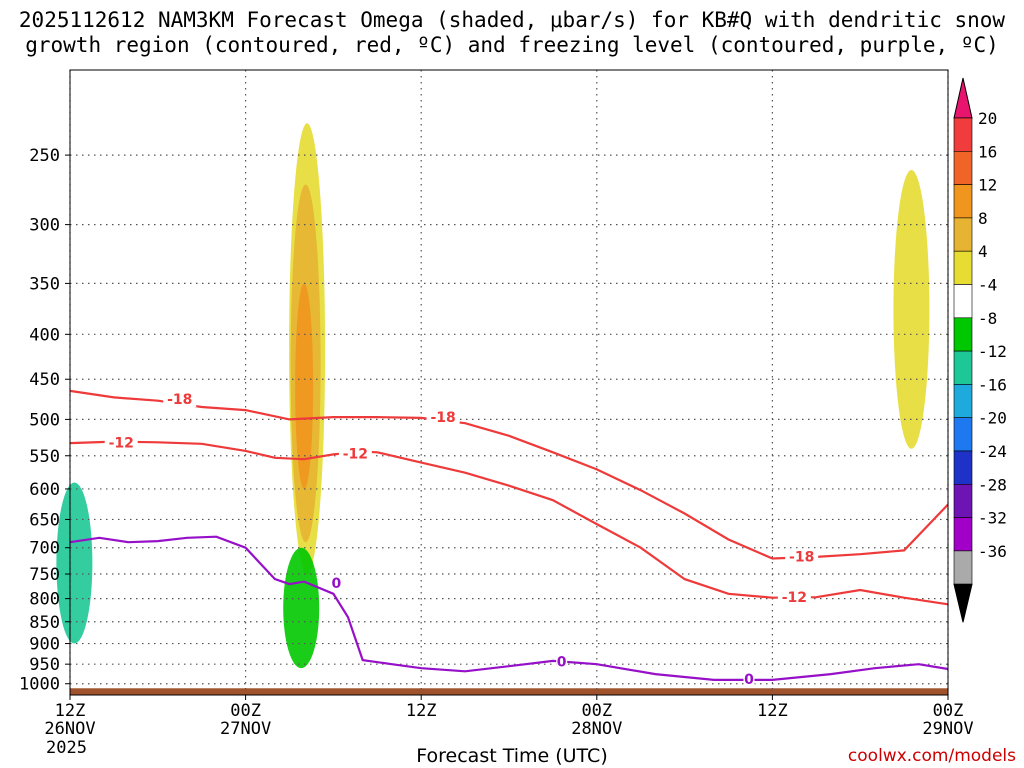 This screenshot has height=768, width=1024. What do you see at coordinates (772, 711) in the screenshot?
I see `x-tick-label-48: 12Z` at bounding box center [772, 711].